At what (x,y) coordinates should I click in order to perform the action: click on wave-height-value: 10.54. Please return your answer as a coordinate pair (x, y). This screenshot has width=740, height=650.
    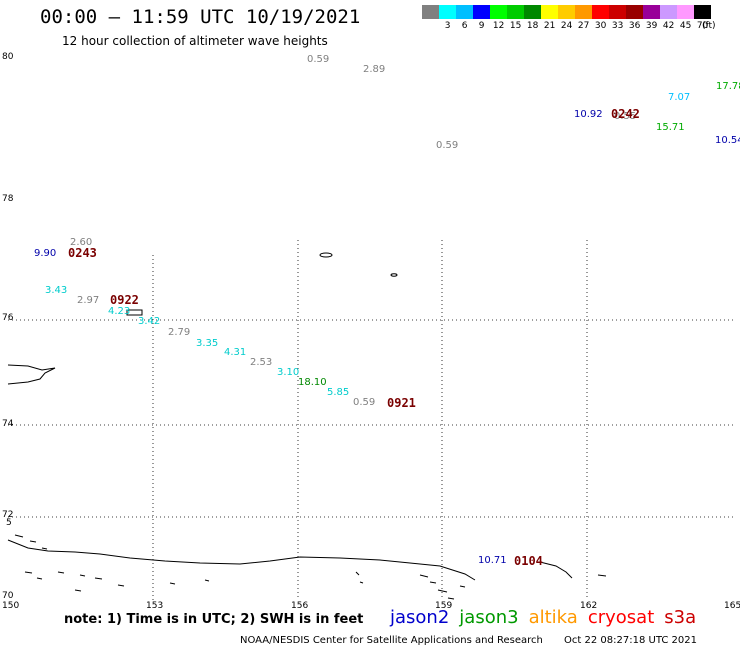
    Looking at the image, I should click on (727, 140).